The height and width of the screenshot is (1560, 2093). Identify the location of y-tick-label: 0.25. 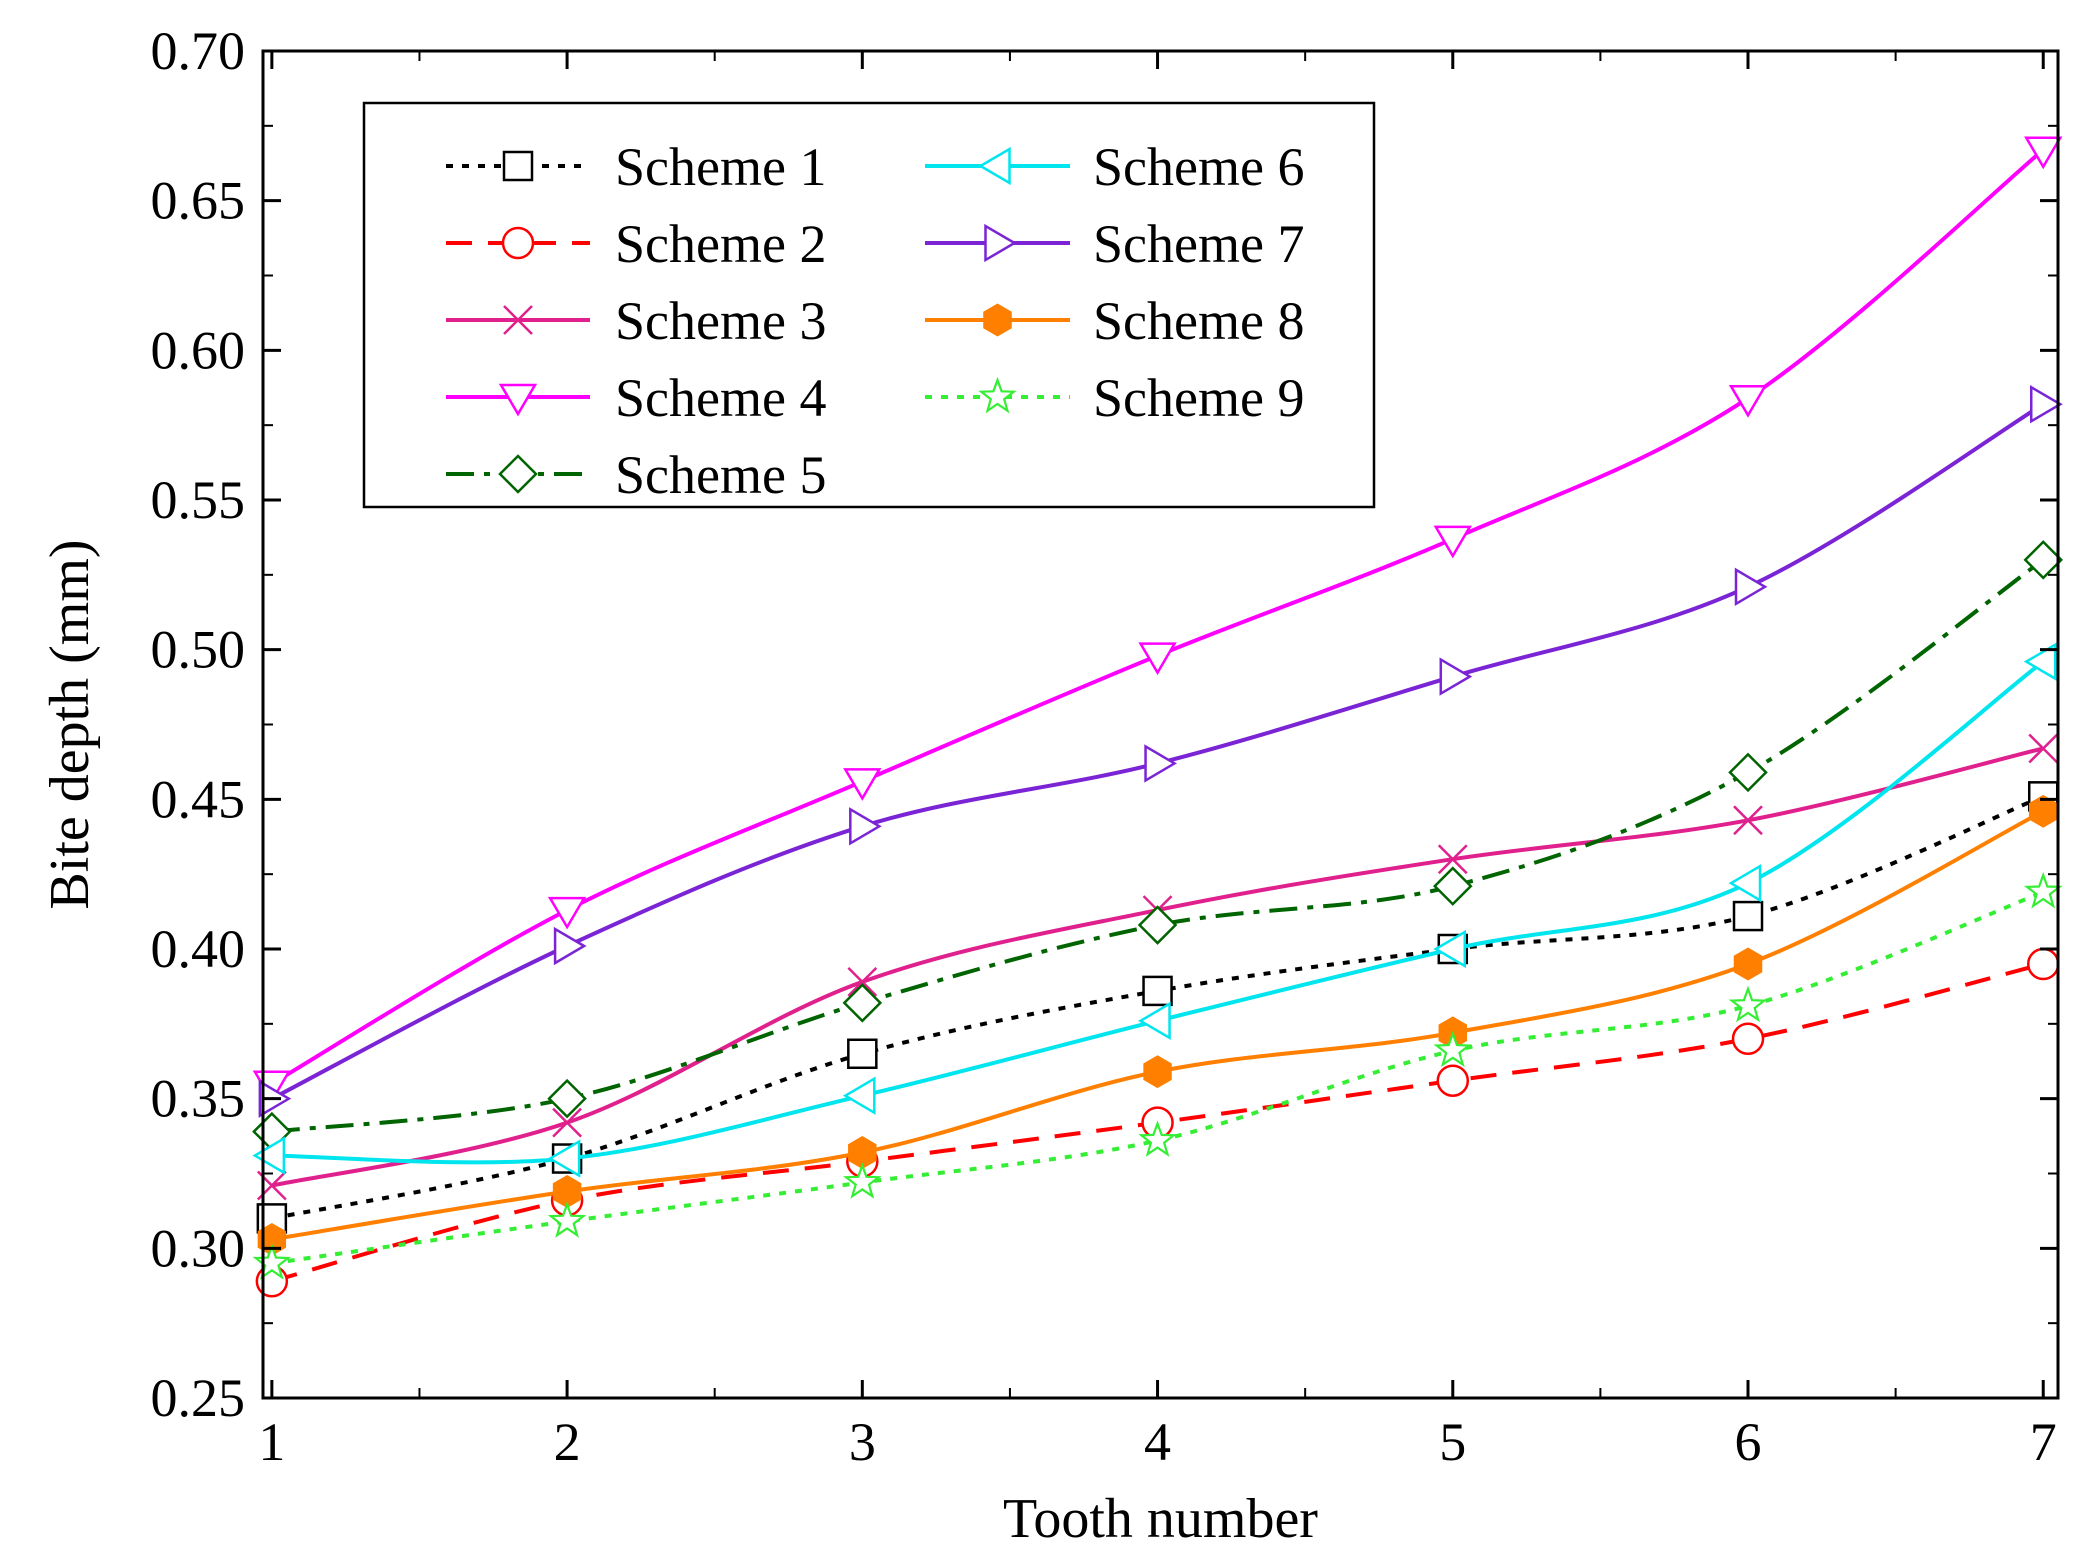
(198, 1398).